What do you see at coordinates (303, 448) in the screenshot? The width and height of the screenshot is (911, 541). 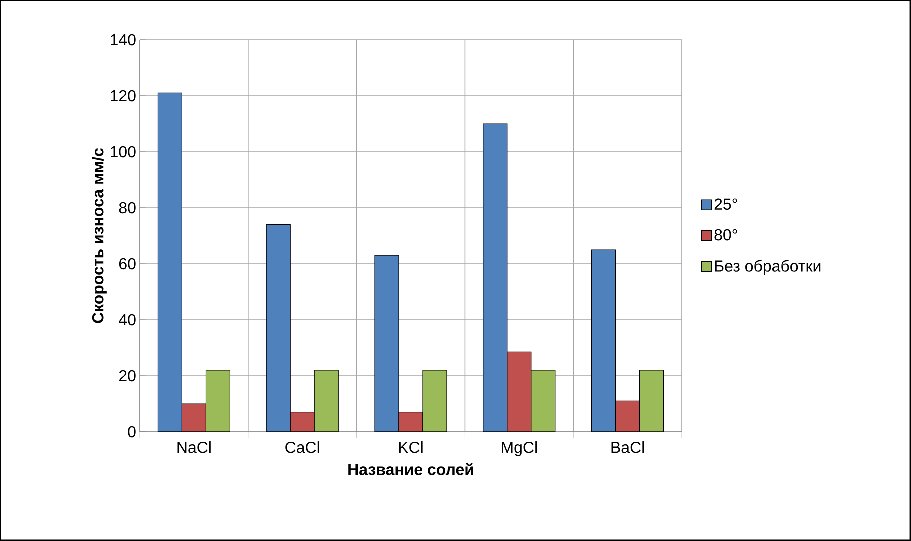 I see `x-tick-label: CaCl` at bounding box center [303, 448].